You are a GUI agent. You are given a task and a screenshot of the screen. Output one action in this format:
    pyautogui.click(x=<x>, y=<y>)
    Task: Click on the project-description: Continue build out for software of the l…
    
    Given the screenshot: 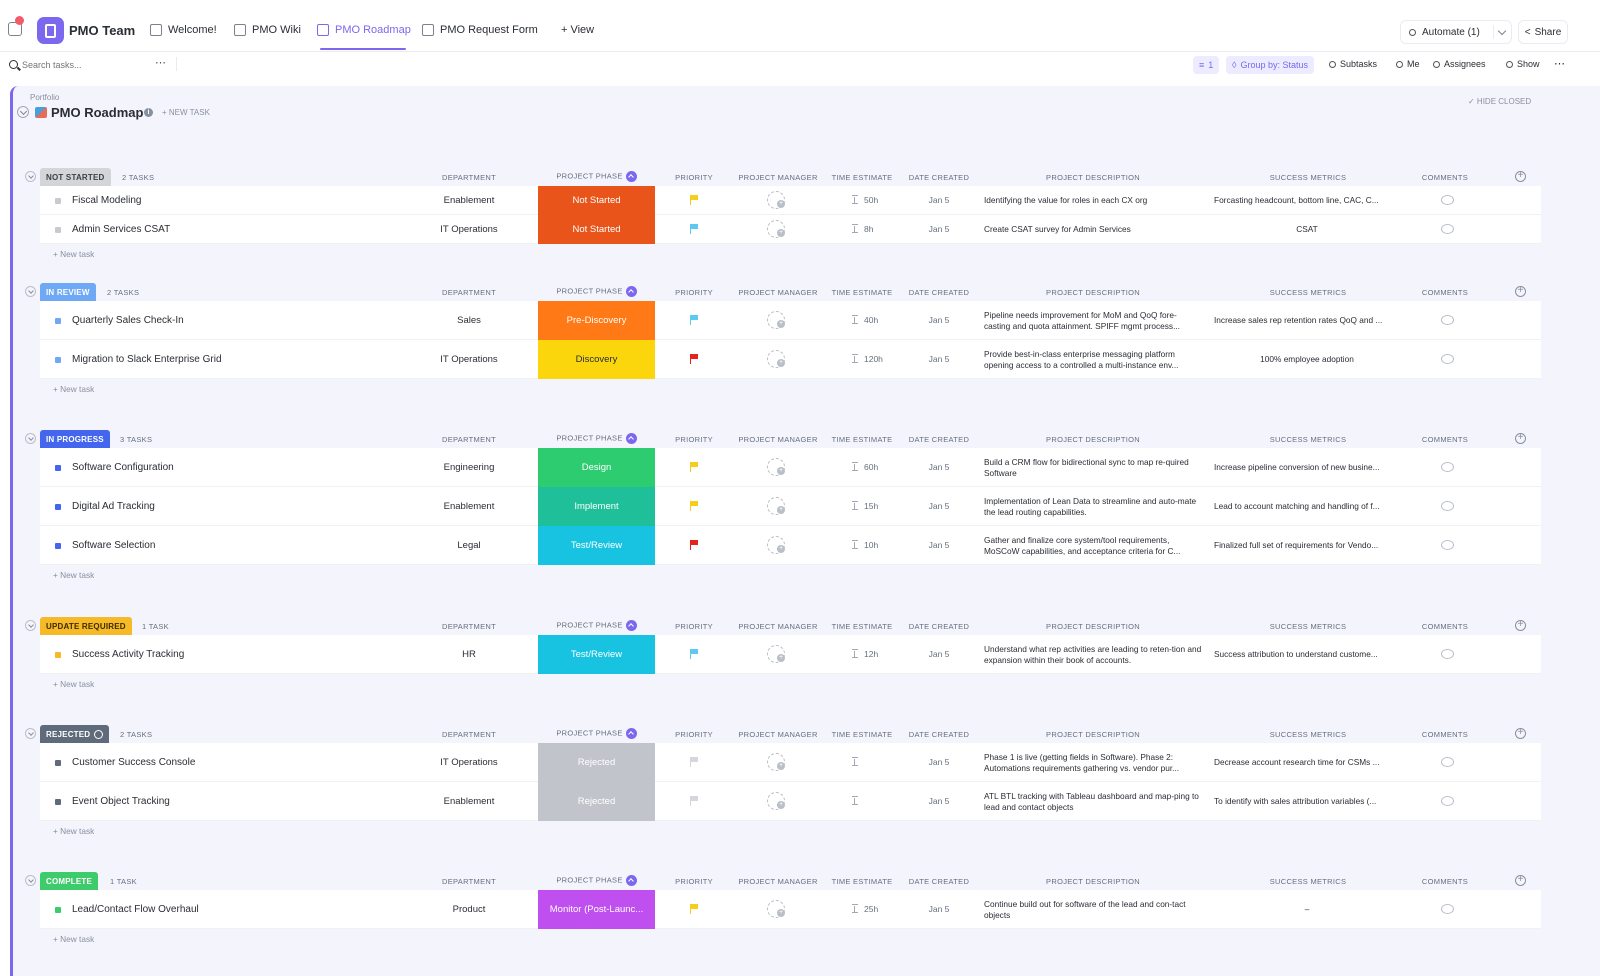 What is the action you would take?
    pyautogui.click(x=1085, y=909)
    